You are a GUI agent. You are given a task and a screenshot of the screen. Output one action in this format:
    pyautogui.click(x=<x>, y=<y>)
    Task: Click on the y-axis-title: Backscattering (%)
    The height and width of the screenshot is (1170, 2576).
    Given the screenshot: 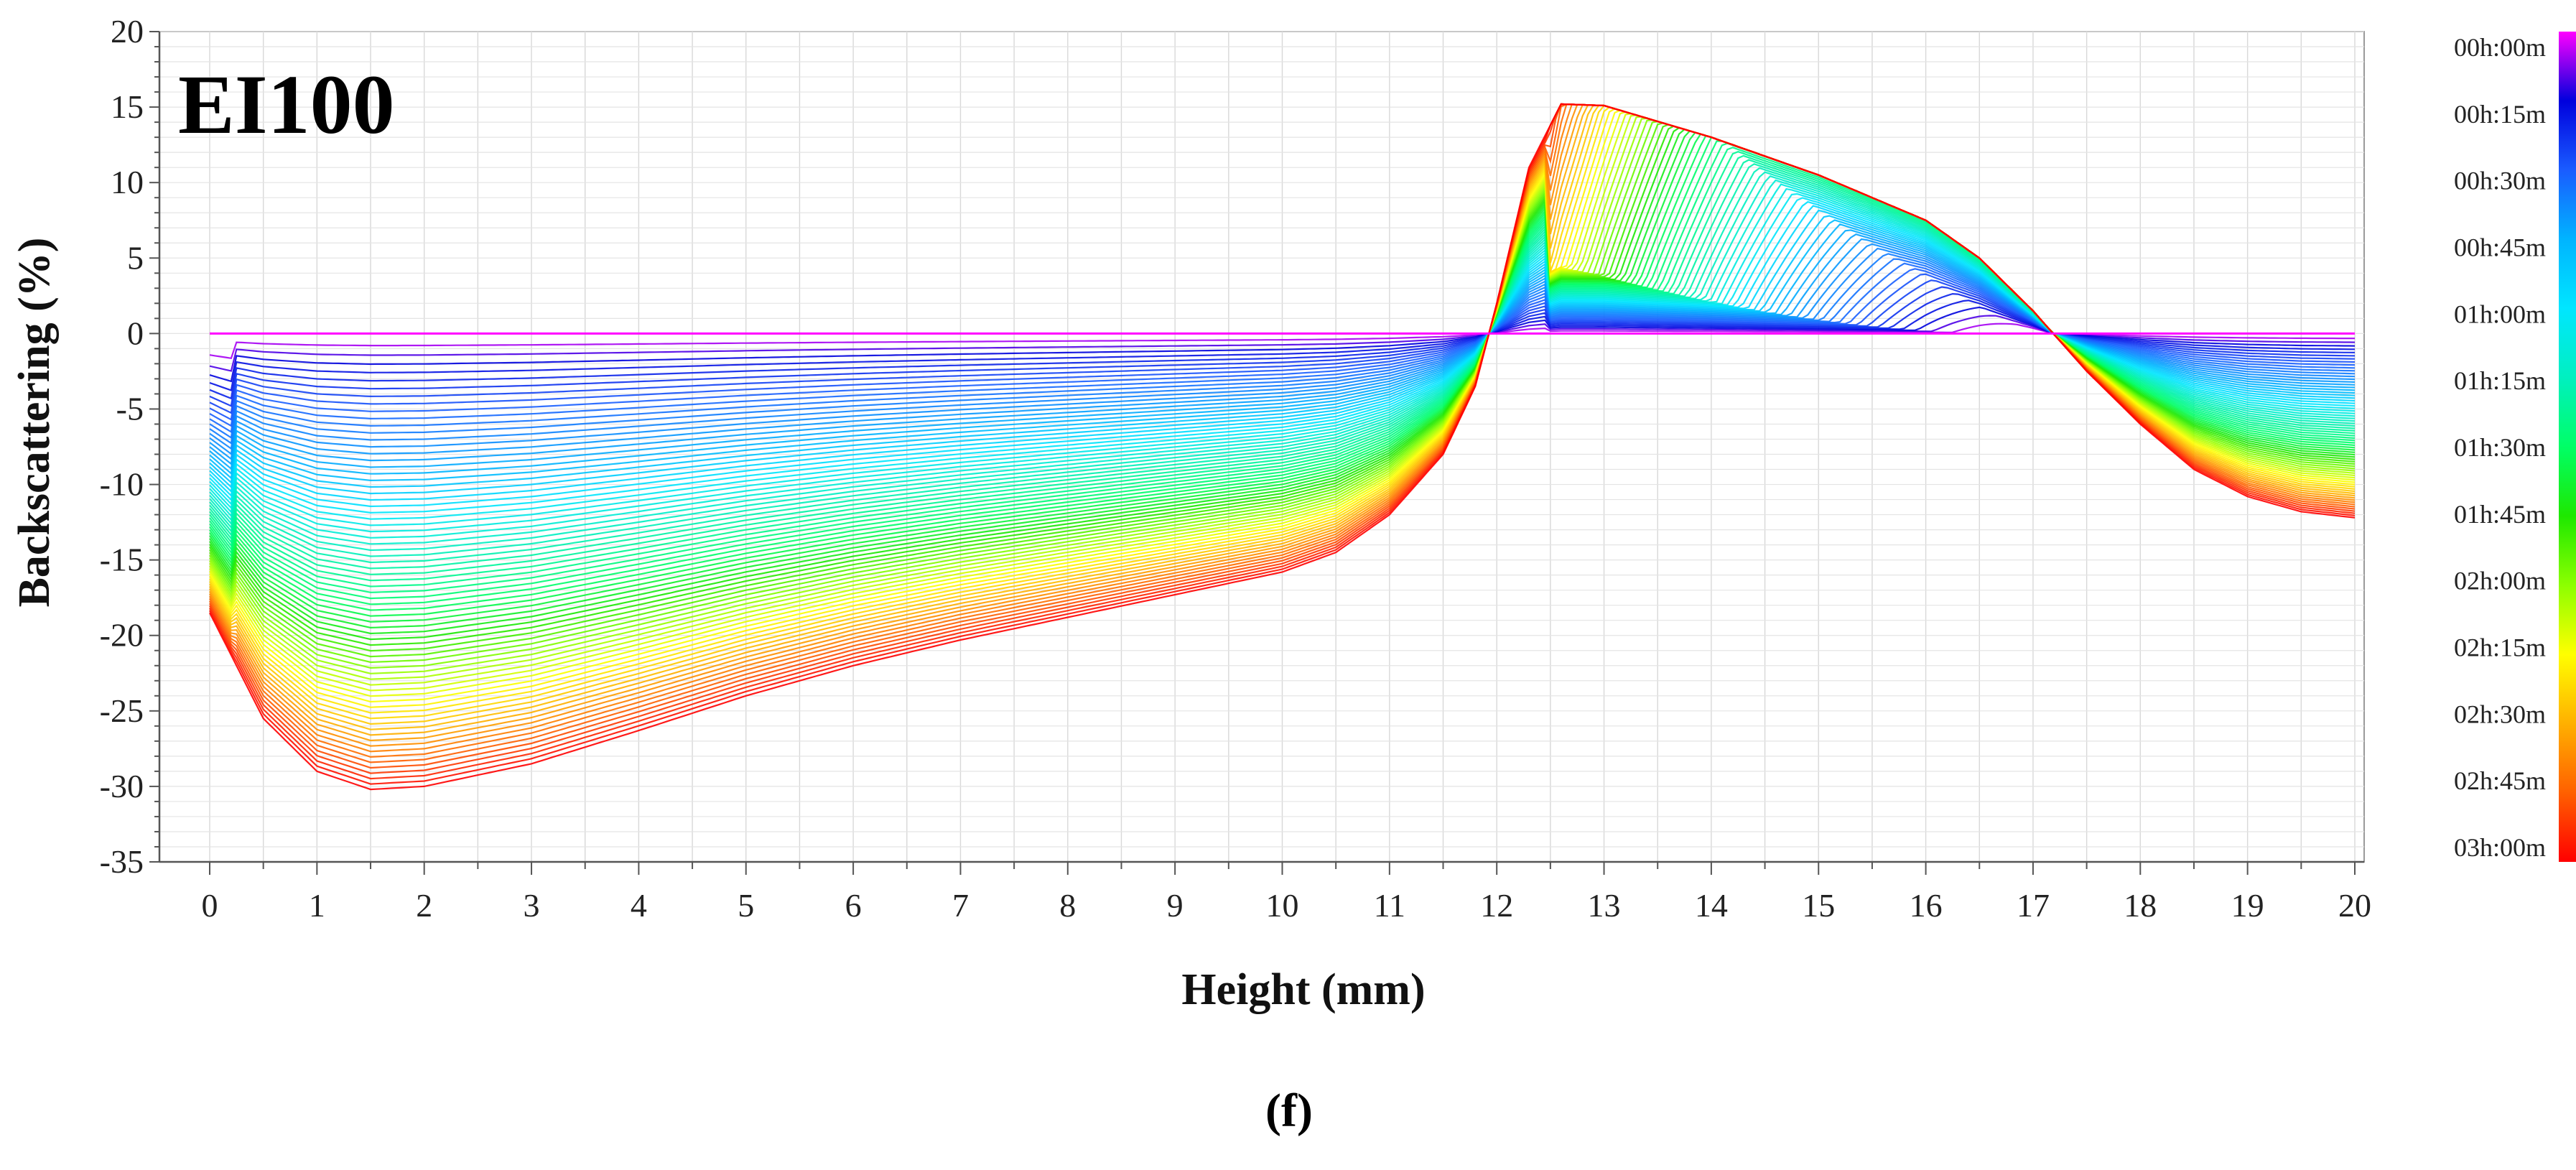 What is the action you would take?
    pyautogui.click(x=34, y=423)
    